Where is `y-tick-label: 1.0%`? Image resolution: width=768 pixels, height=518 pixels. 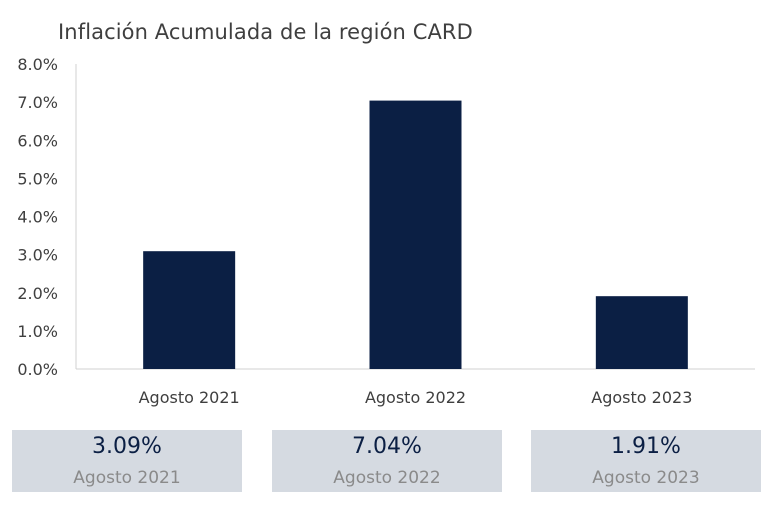 y-tick-label: 1.0% is located at coordinates (37, 331).